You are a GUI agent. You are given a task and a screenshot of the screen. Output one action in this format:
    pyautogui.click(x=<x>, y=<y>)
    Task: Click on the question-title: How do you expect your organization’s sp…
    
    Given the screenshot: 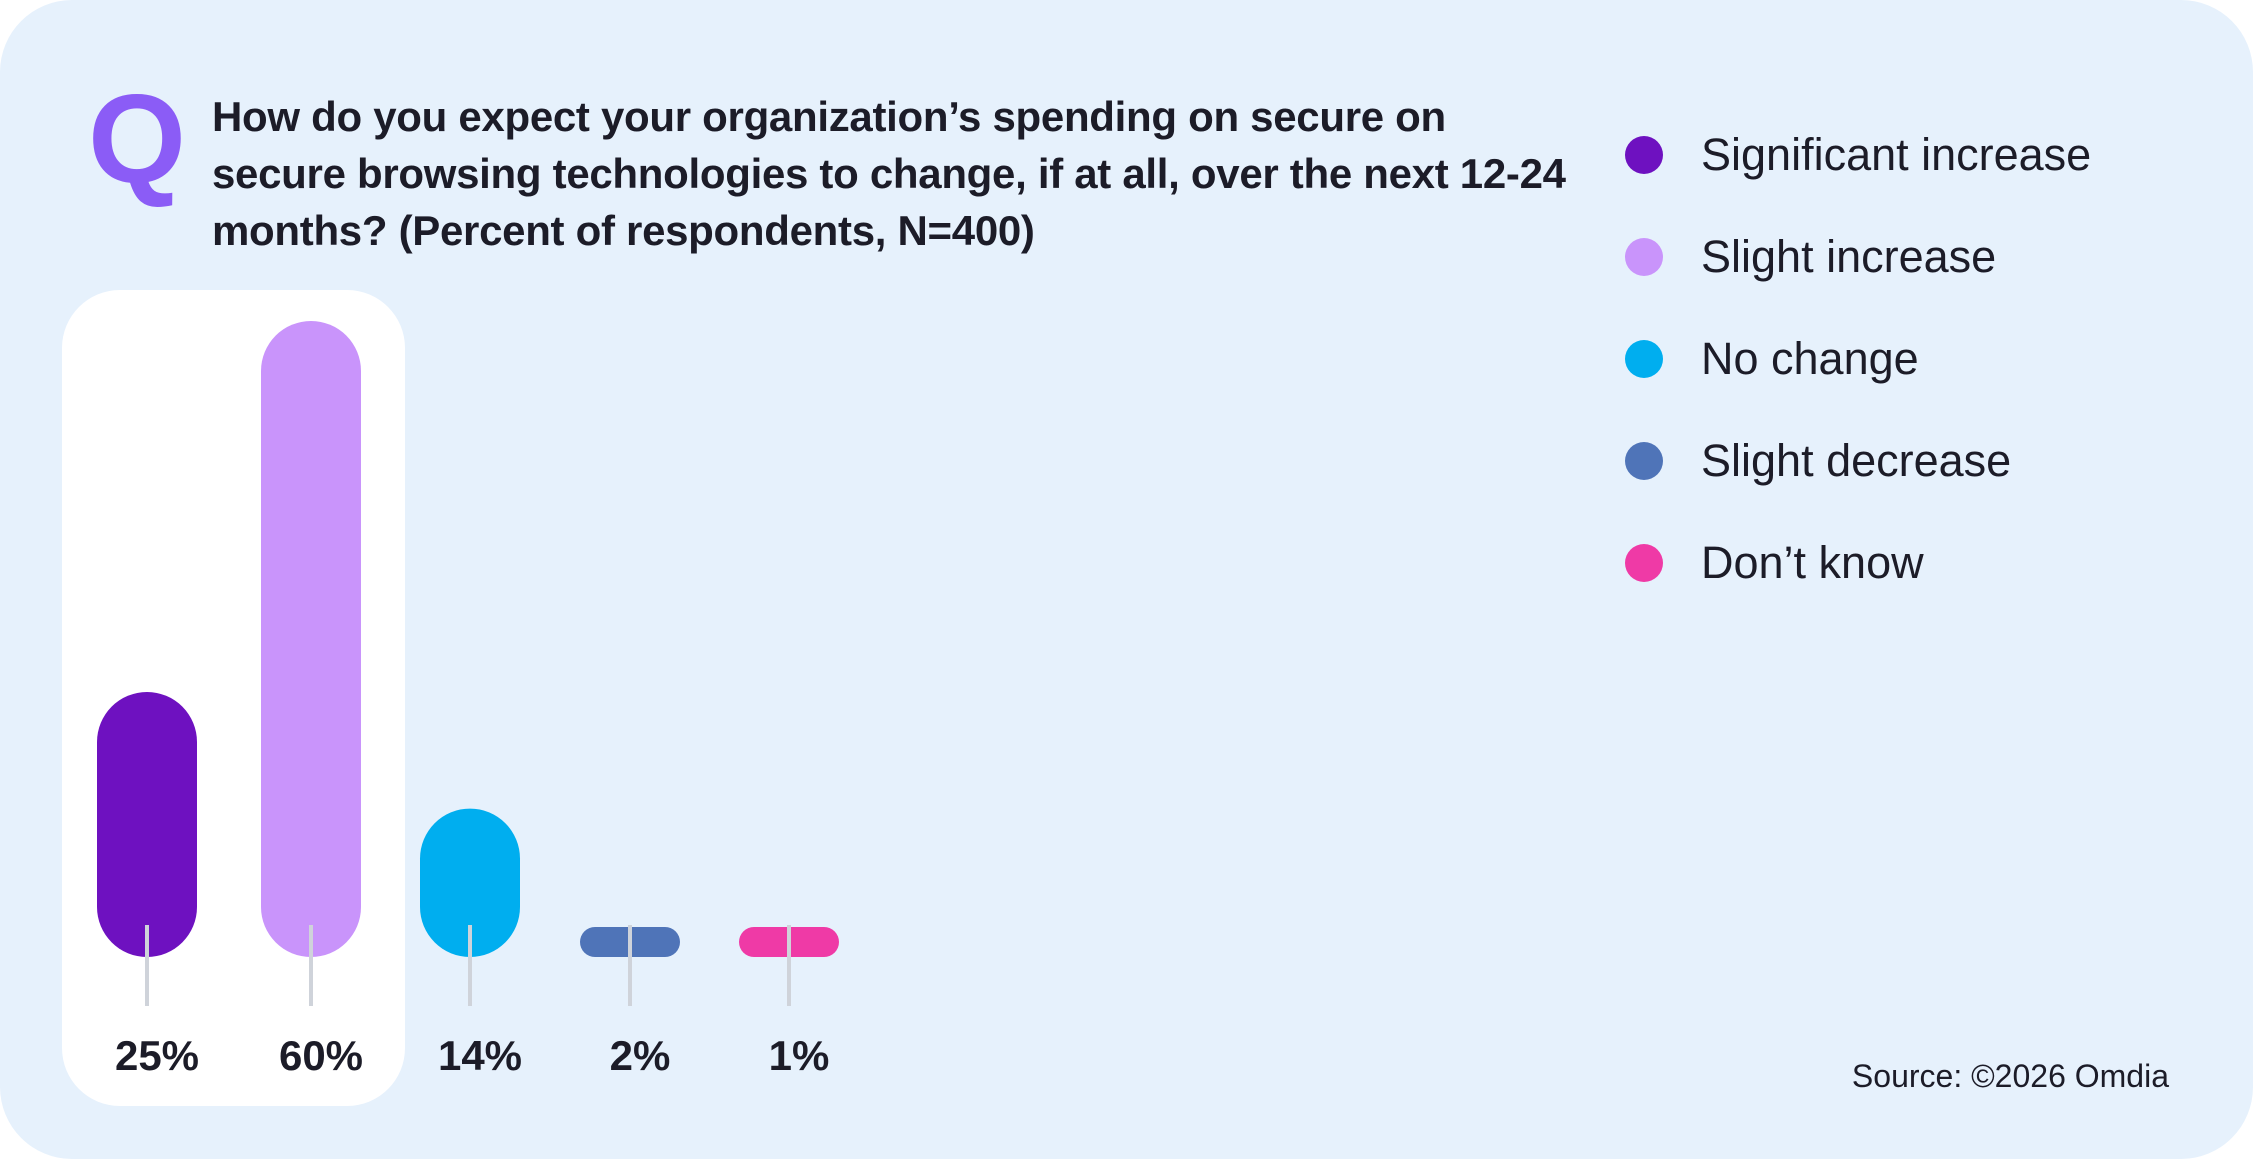 What is the action you would take?
    pyautogui.click(x=889, y=173)
    